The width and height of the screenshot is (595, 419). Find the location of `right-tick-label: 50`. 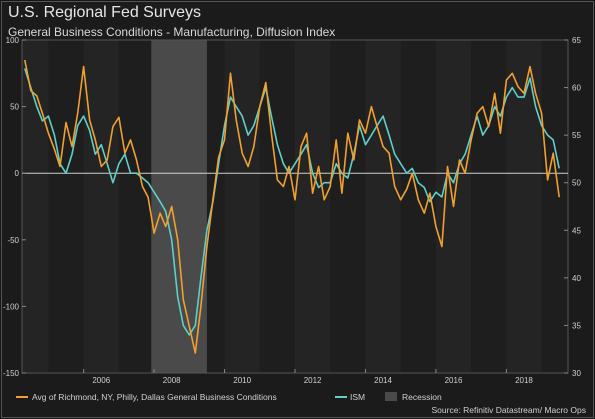

right-tick-label: 50 is located at coordinates (576, 183).